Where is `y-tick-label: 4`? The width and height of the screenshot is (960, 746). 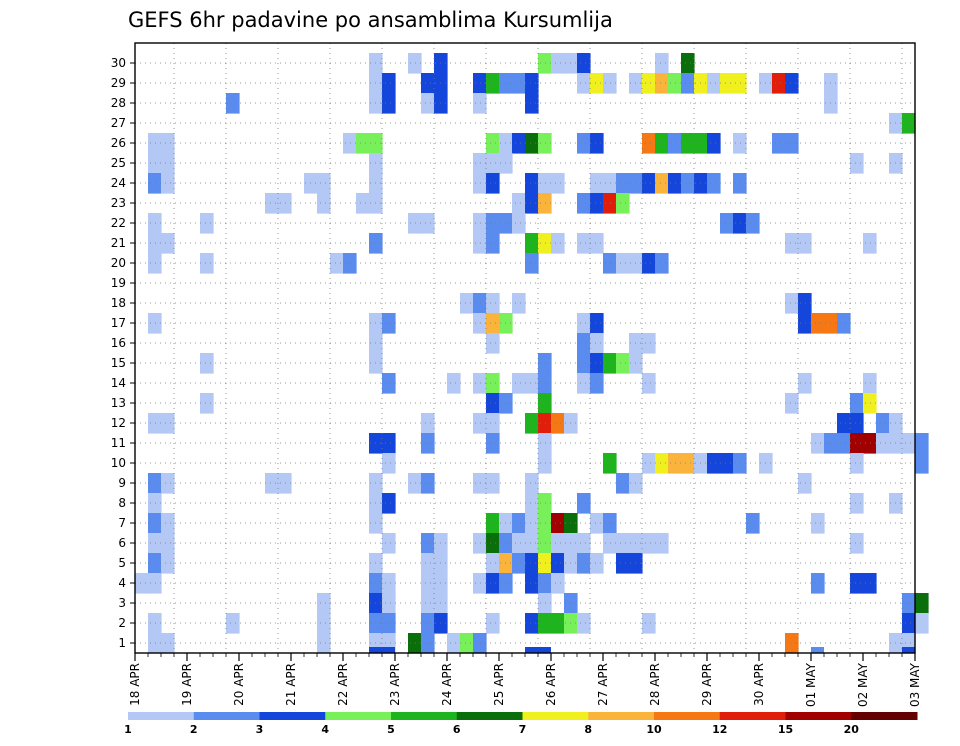
y-tick-label: 4 is located at coordinates (122, 583).